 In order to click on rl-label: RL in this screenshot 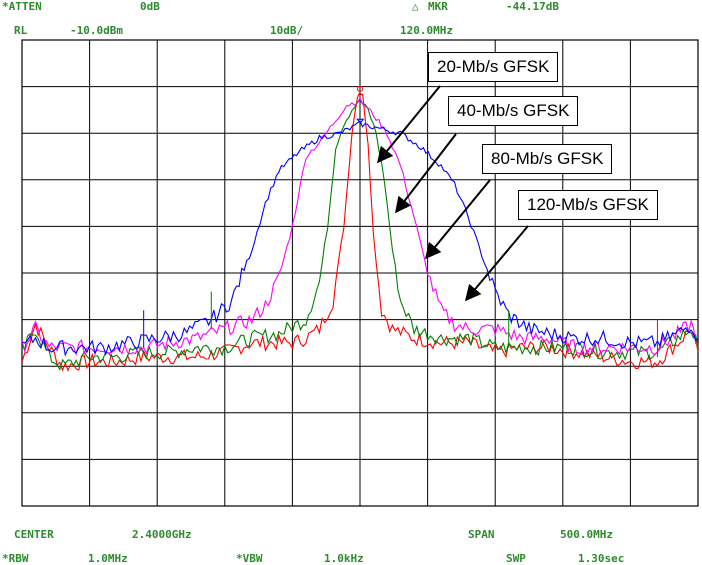, I will do `click(21, 30)`.